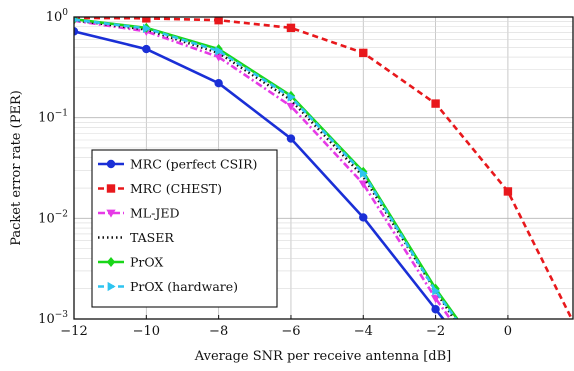  What do you see at coordinates (146, 331) in the screenshot?
I see `x-tick-label: −10` at bounding box center [146, 331].